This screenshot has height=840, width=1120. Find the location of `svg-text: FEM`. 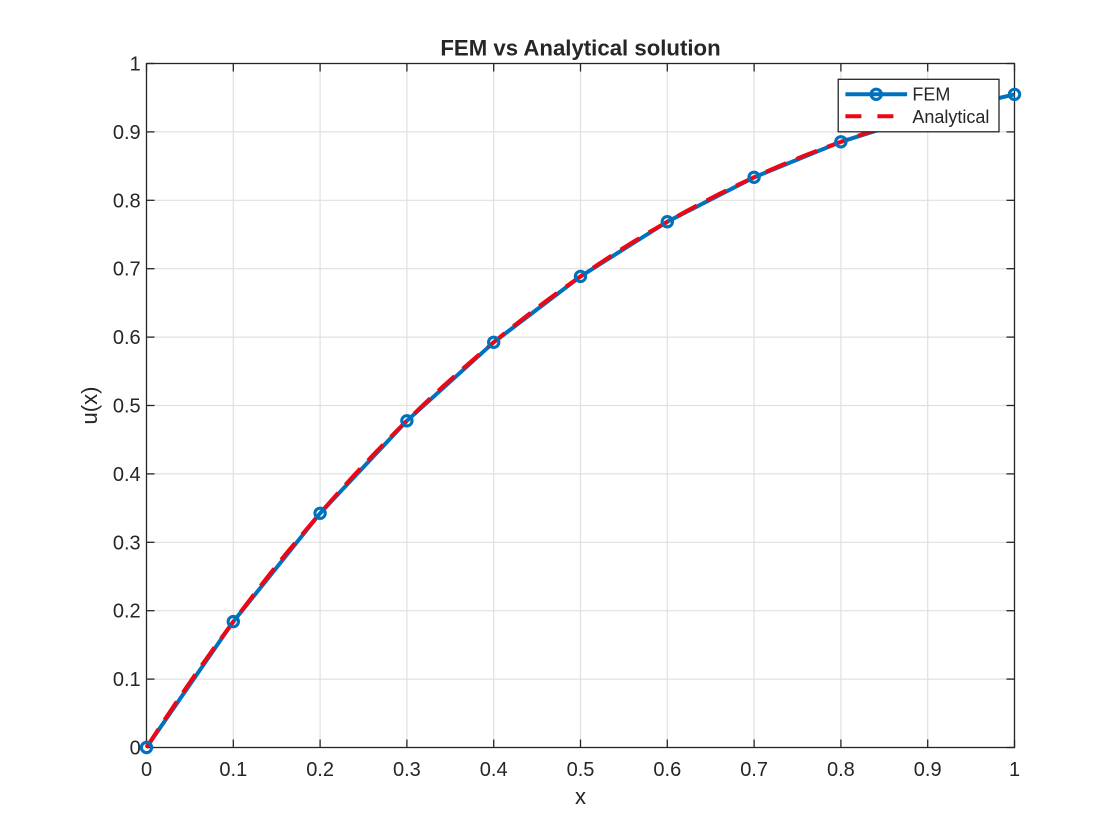

svg-text: FEM is located at coordinates (931, 95).